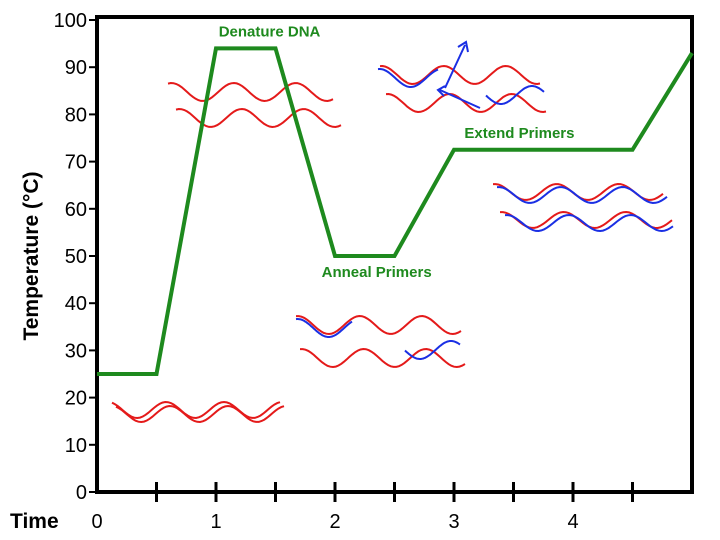  What do you see at coordinates (34, 521) in the screenshot?
I see `x-axis-label: Time` at bounding box center [34, 521].